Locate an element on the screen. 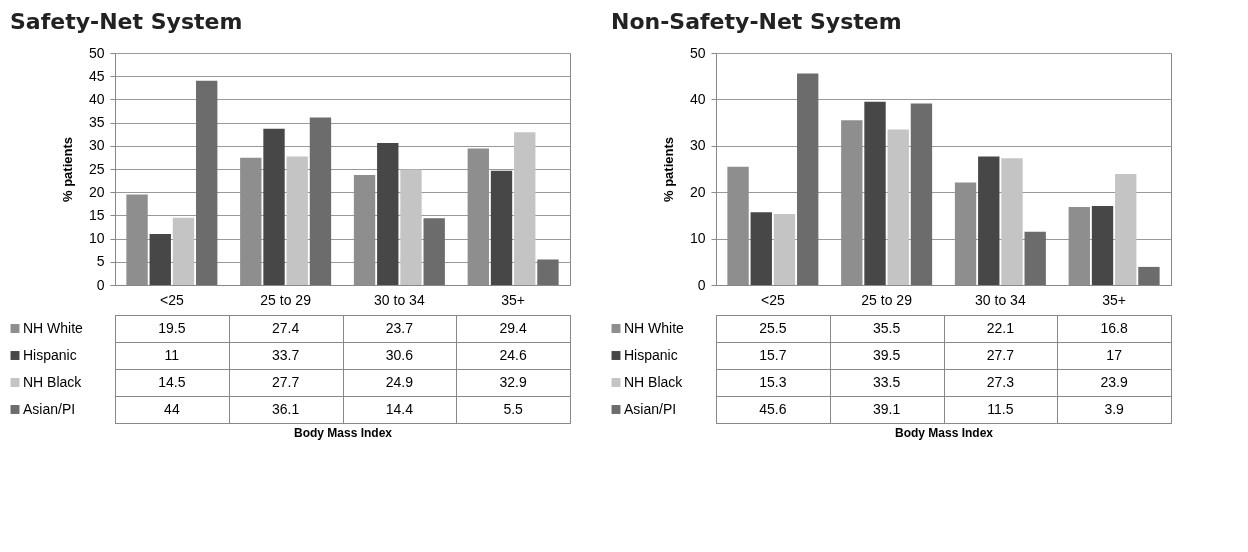  data-label: 15.7 is located at coordinates (773, 354).